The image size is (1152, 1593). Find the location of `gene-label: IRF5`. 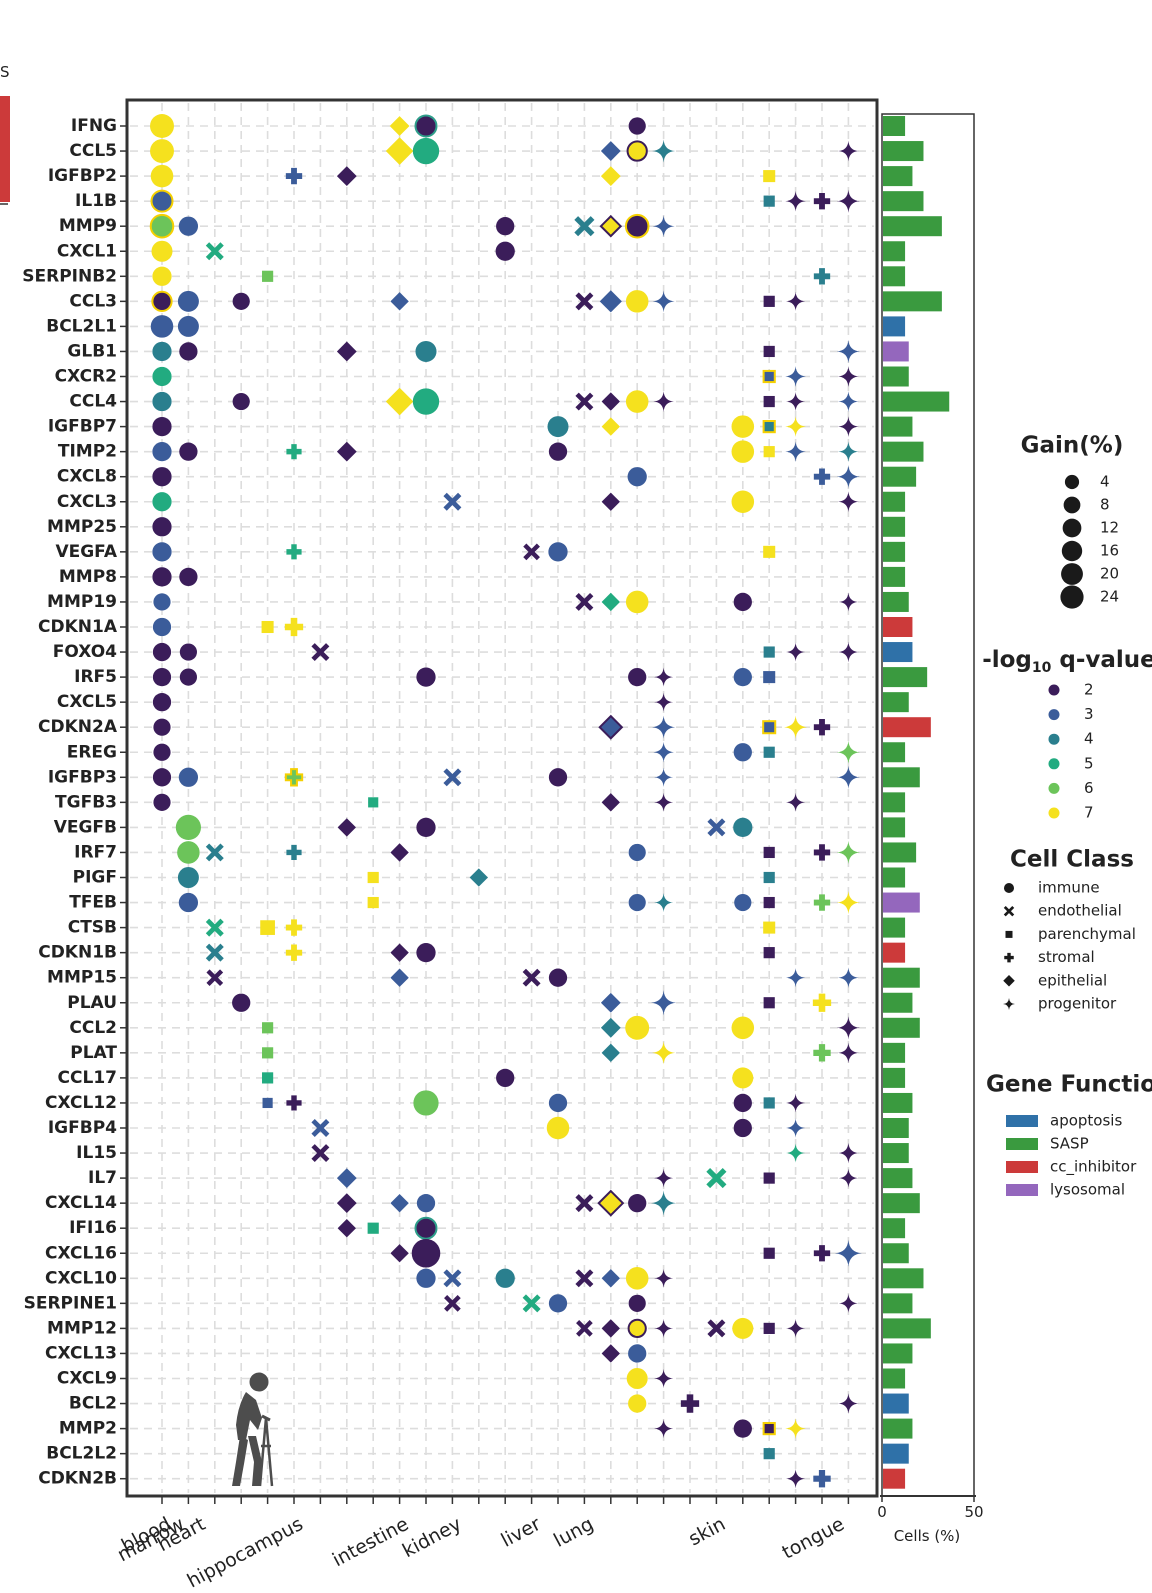

gene-label: IRF5 is located at coordinates (95, 677).